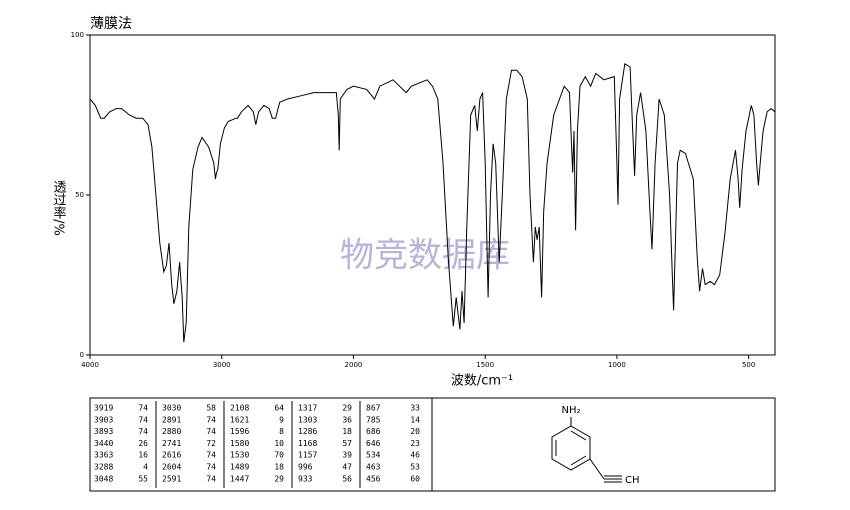 Image resolution: width=850 pixels, height=510 pixels. Describe the element at coordinates (239, 455) in the screenshot. I see `peak-wavenumber: 1530` at that location.